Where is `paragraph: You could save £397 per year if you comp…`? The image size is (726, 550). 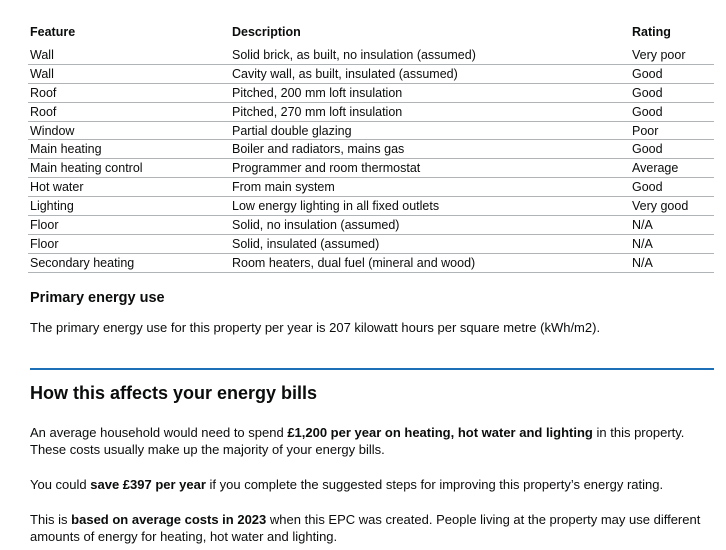 paragraph: You could save £397 per year if you comp… is located at coordinates (370, 484).